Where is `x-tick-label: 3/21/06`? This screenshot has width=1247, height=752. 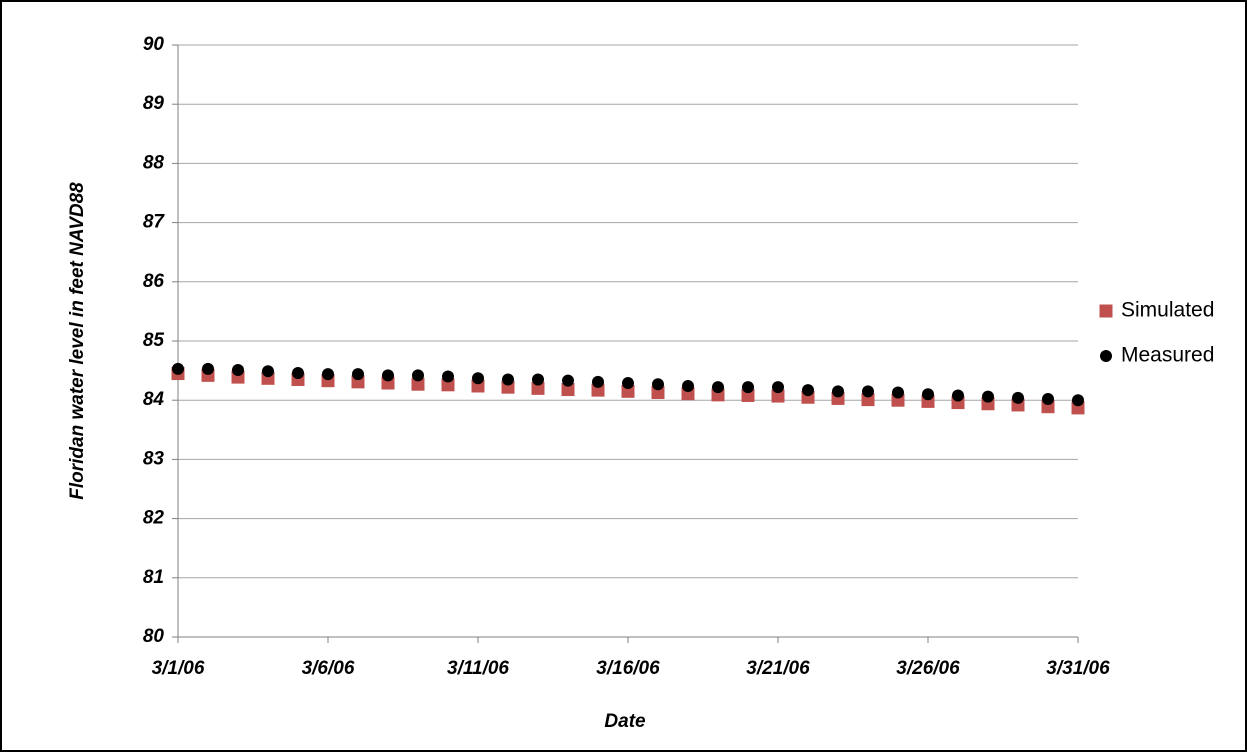
x-tick-label: 3/21/06 is located at coordinates (778, 668).